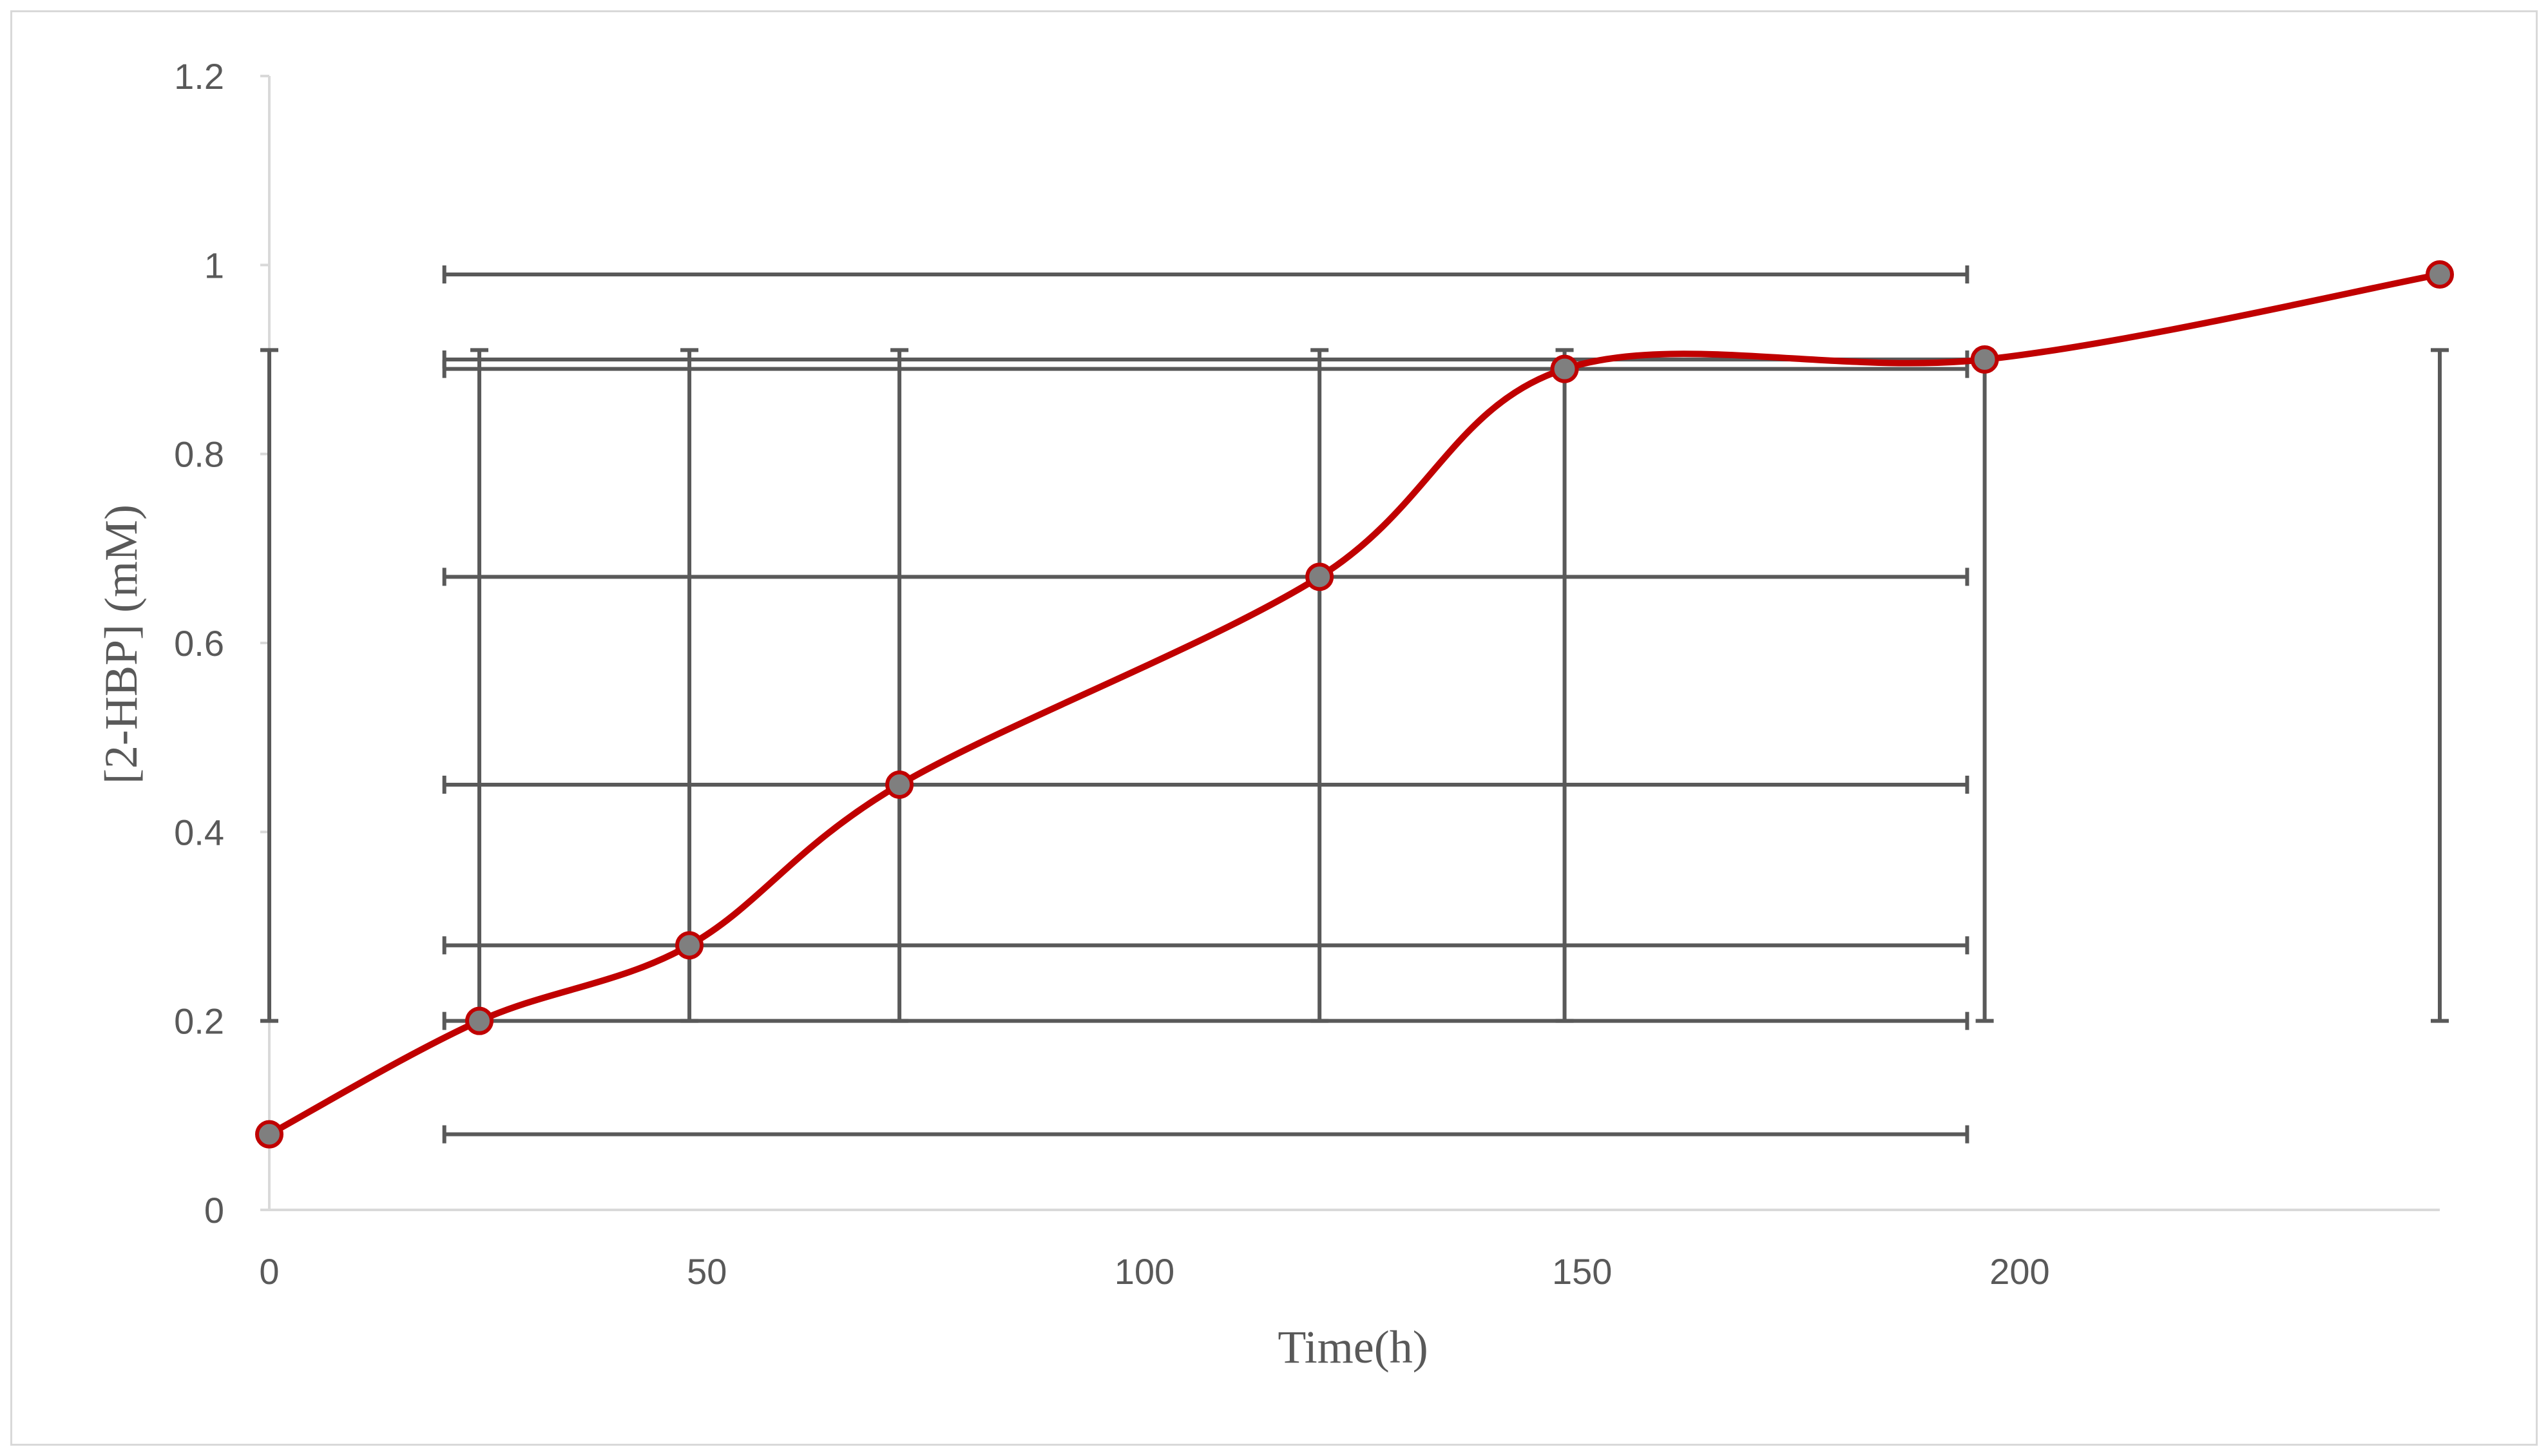 The image size is (2548, 1456). Describe the element at coordinates (199, 76) in the screenshot. I see `y-tick-label: 1.2` at that location.